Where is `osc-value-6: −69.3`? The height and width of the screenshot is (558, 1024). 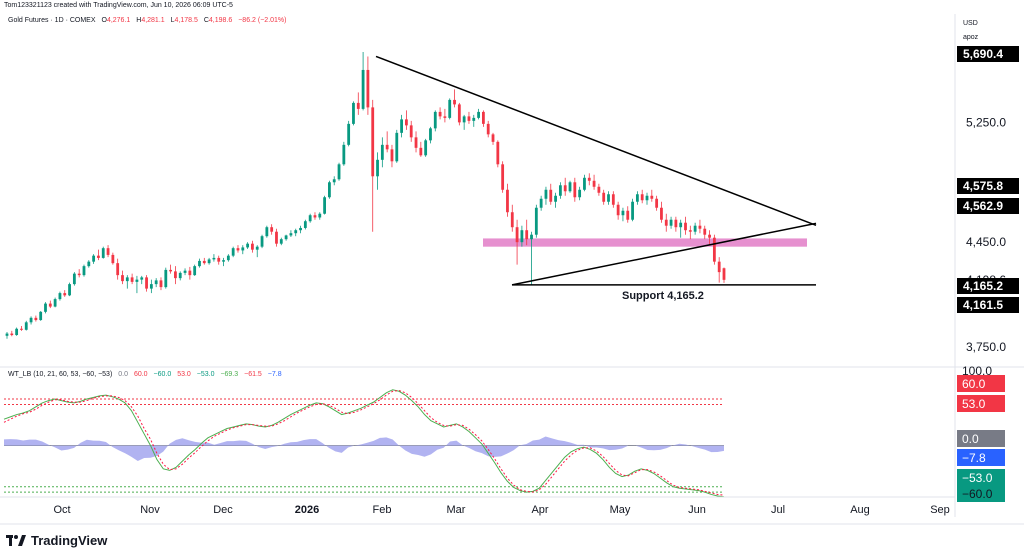 osc-value-6: −69.3 is located at coordinates (229, 374).